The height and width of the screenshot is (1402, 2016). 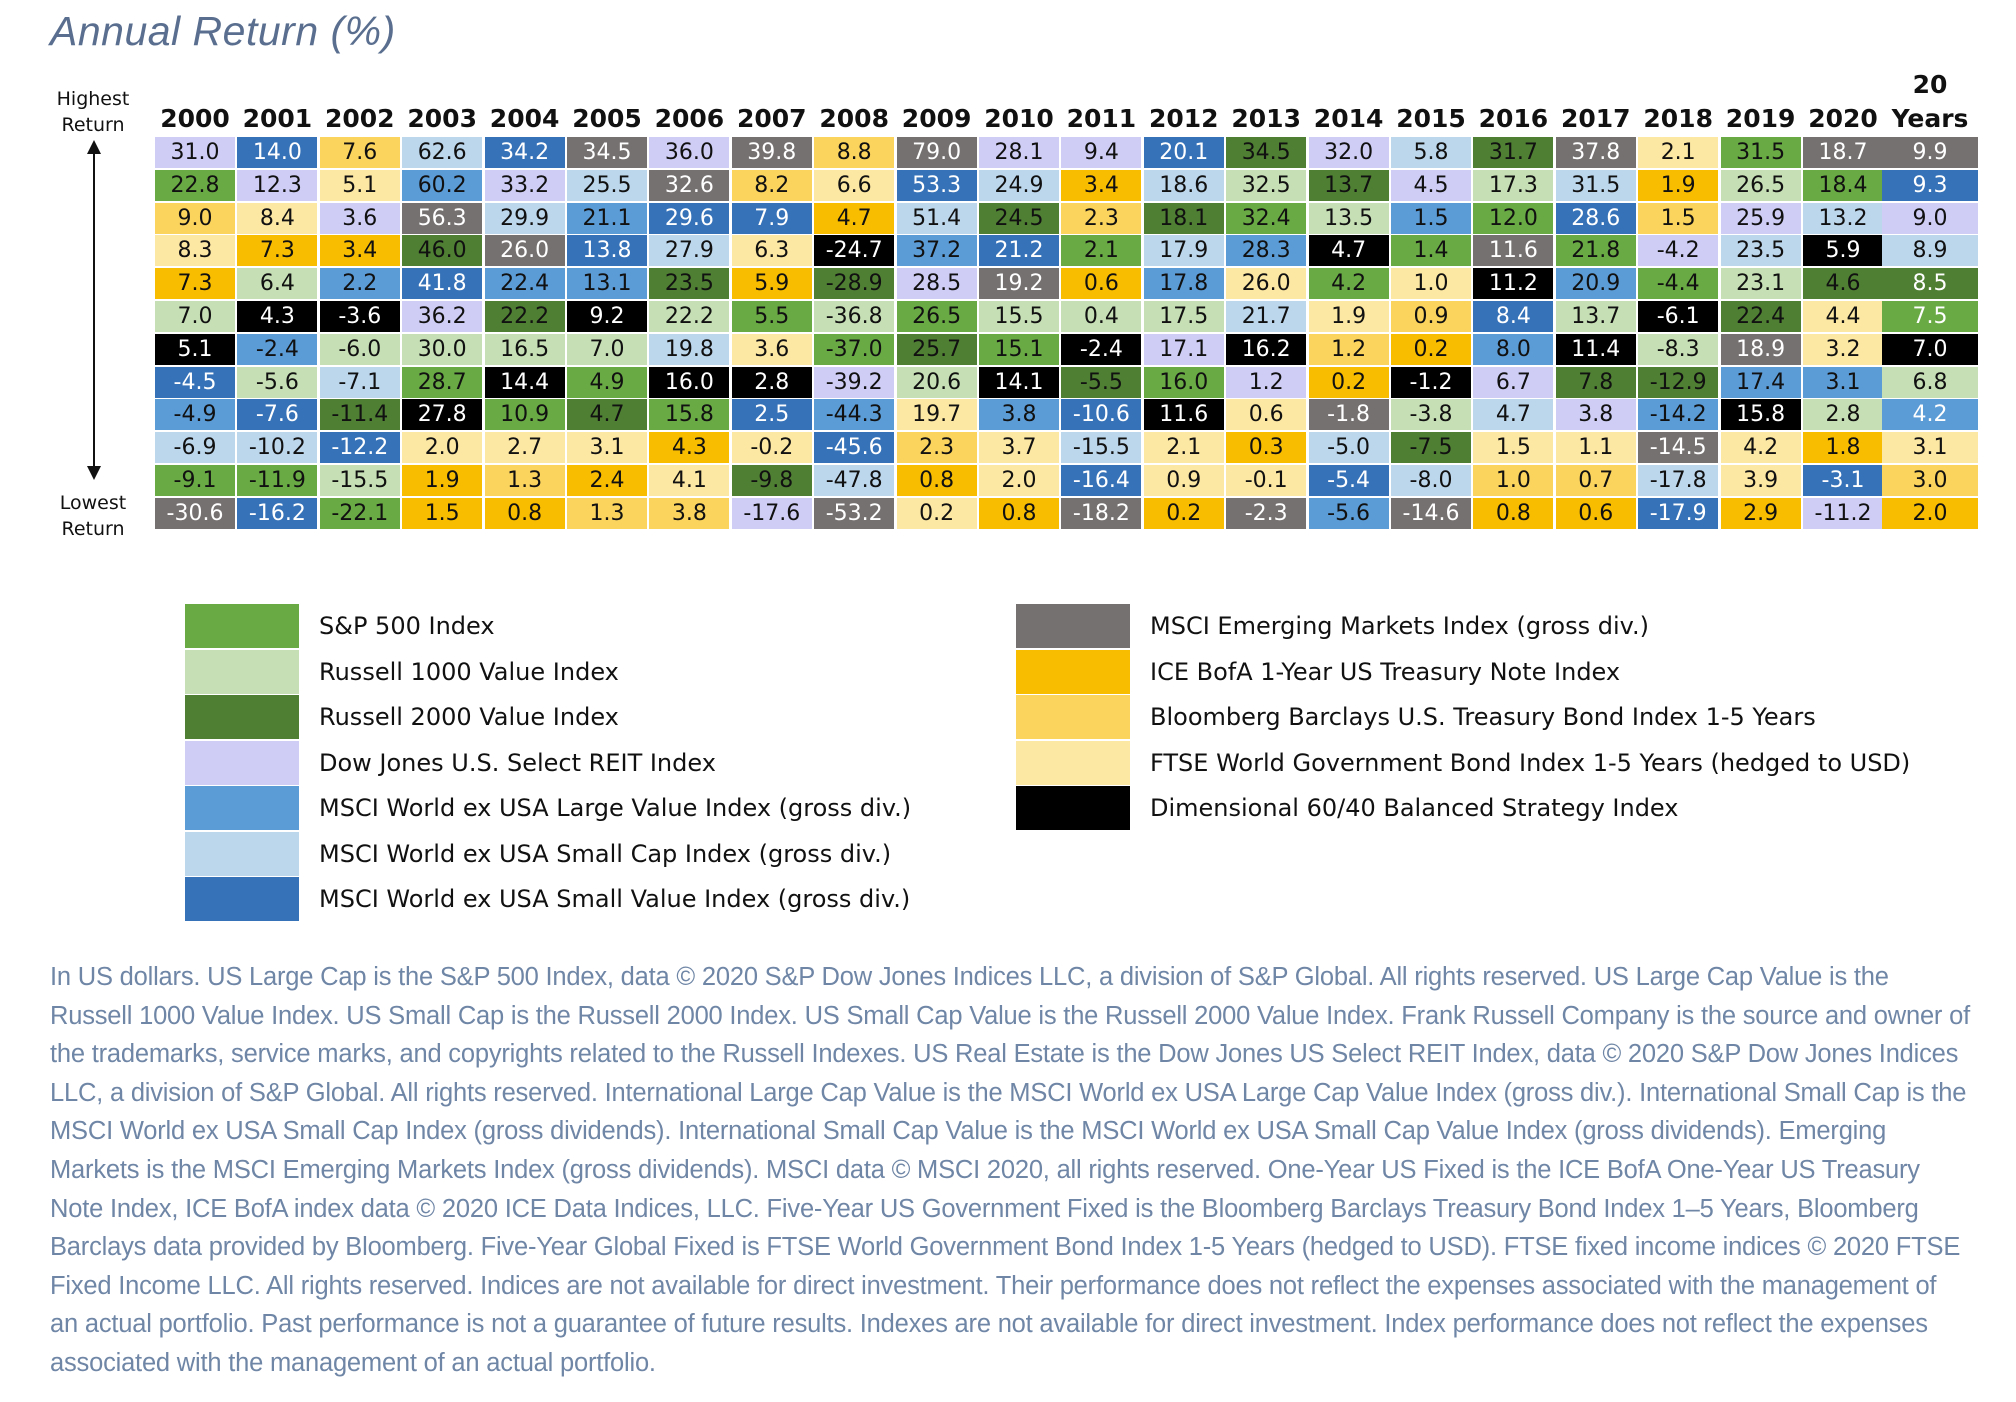 What do you see at coordinates (1019, 284) in the screenshot?
I see `return-cell: 19.2` at bounding box center [1019, 284].